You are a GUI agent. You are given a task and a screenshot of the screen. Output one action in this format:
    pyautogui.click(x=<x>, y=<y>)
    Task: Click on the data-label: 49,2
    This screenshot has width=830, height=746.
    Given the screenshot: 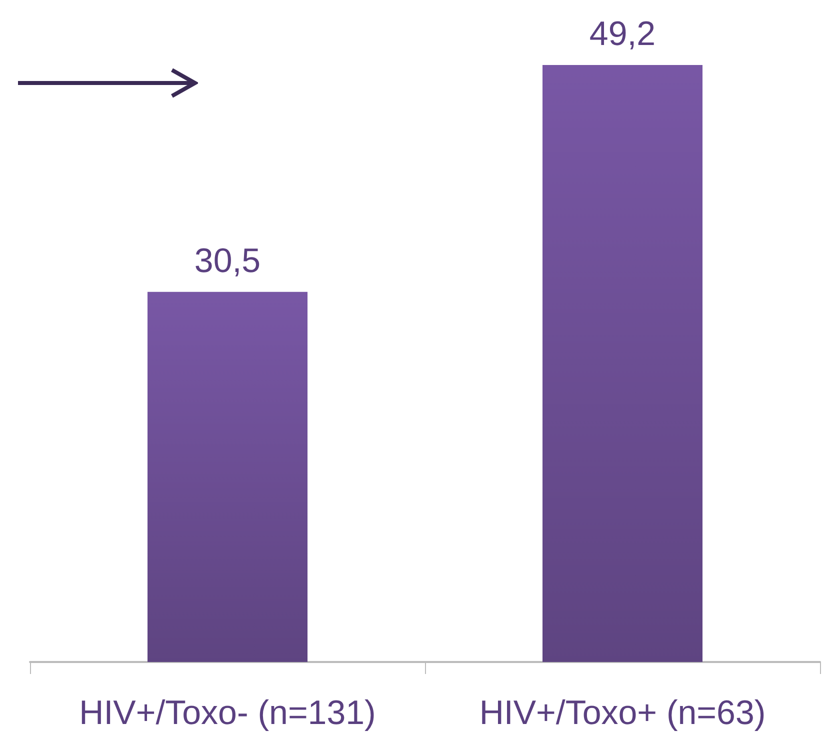 What is the action you would take?
    pyautogui.click(x=622, y=34)
    